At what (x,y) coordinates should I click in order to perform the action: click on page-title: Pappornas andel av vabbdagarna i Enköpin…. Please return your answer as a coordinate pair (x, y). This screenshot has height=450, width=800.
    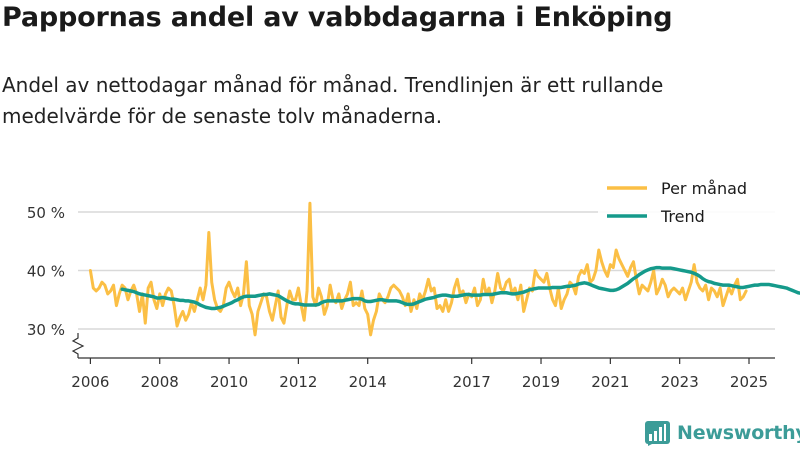
    Looking at the image, I should click on (337, 17).